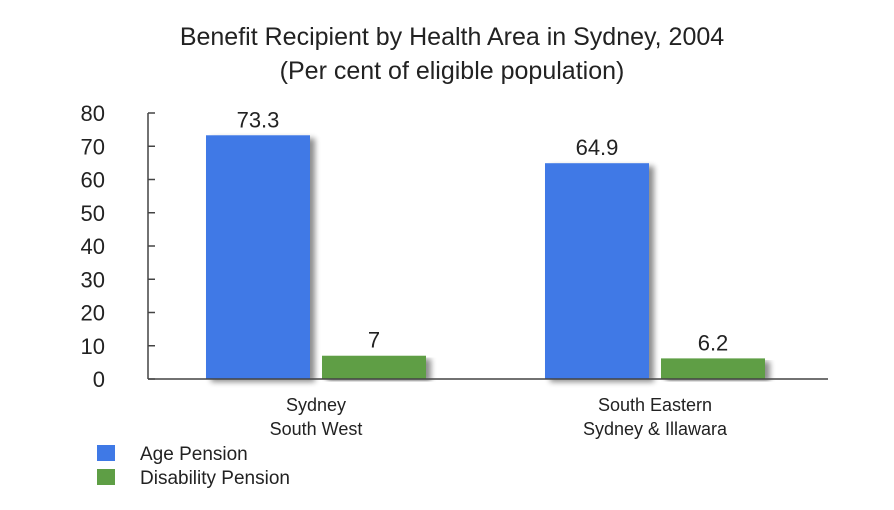 This screenshot has width=894, height=510. Describe the element at coordinates (316, 429) in the screenshot. I see `x-category-label: South West` at that location.